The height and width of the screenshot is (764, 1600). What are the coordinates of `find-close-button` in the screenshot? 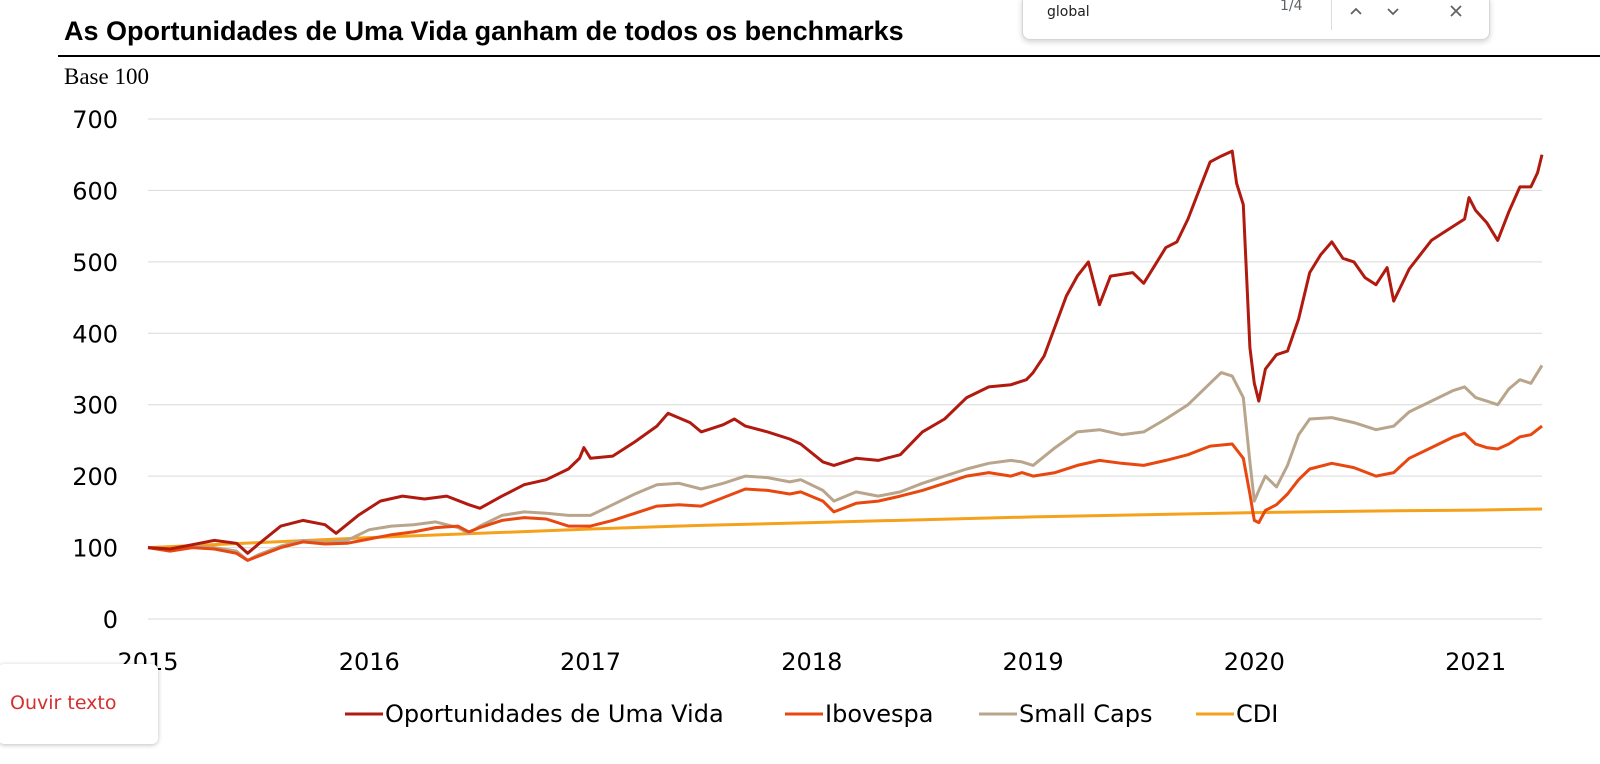 It's located at (1456, 12).